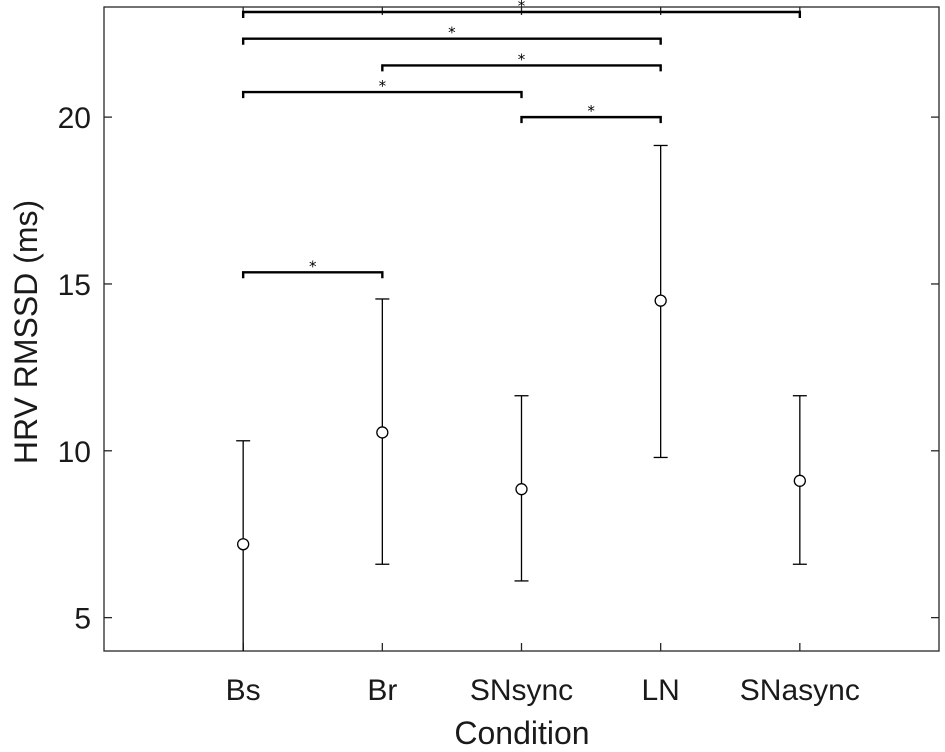 The image size is (945, 752). I want to click on x-axis-title: Condition, so click(521, 733).